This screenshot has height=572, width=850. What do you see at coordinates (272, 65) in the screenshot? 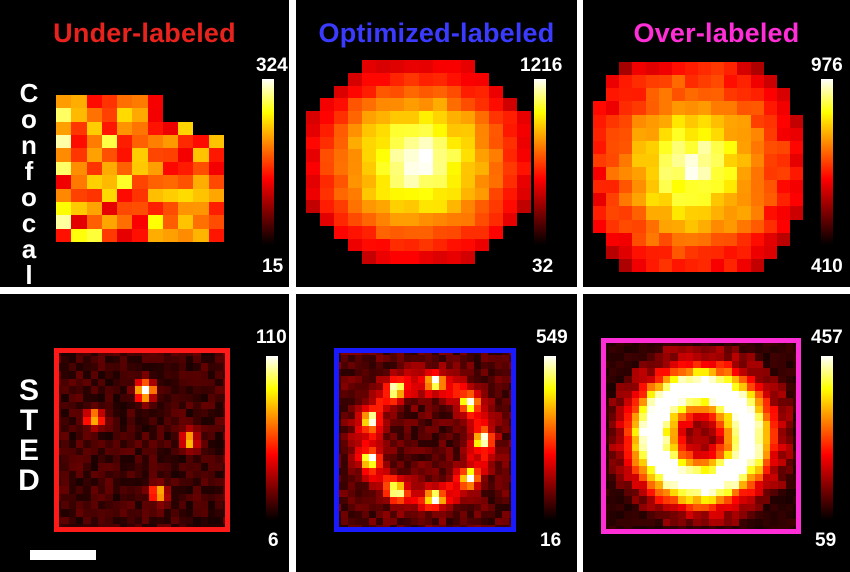
I see `colorbar-max: 324` at bounding box center [272, 65].